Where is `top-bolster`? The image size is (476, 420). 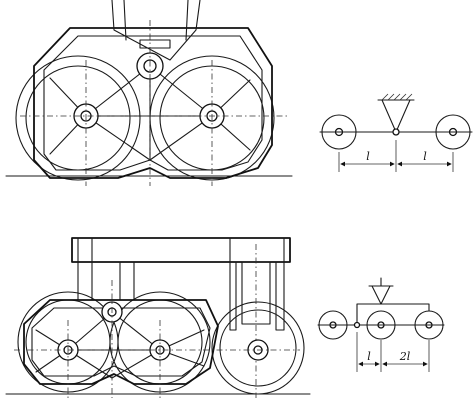 top-bolster is located at coordinates (156, 30).